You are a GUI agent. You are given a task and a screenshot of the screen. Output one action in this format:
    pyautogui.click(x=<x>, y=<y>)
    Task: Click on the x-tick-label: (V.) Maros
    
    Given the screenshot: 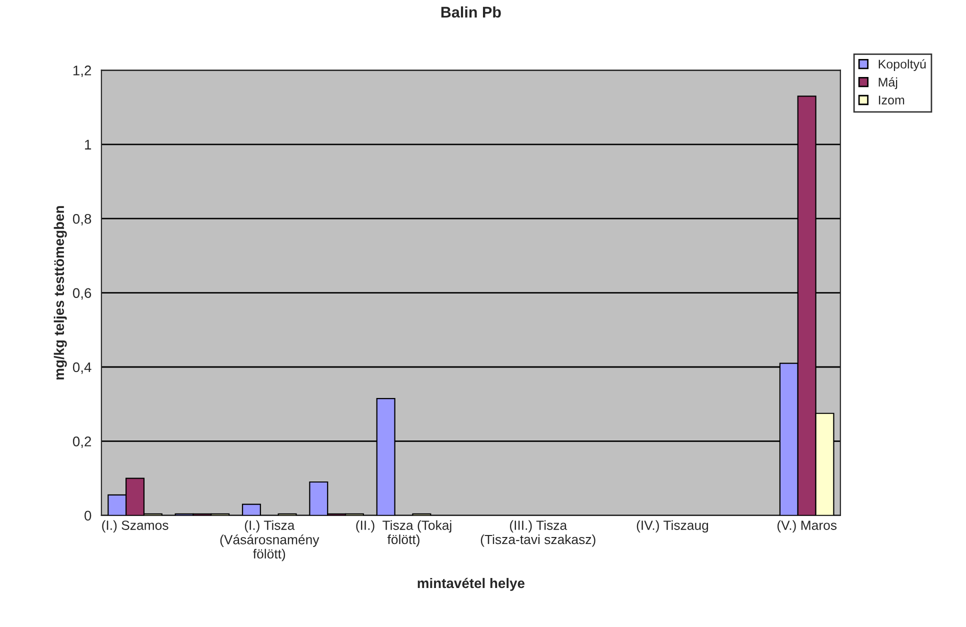 What is the action you would take?
    pyautogui.click(x=807, y=526)
    